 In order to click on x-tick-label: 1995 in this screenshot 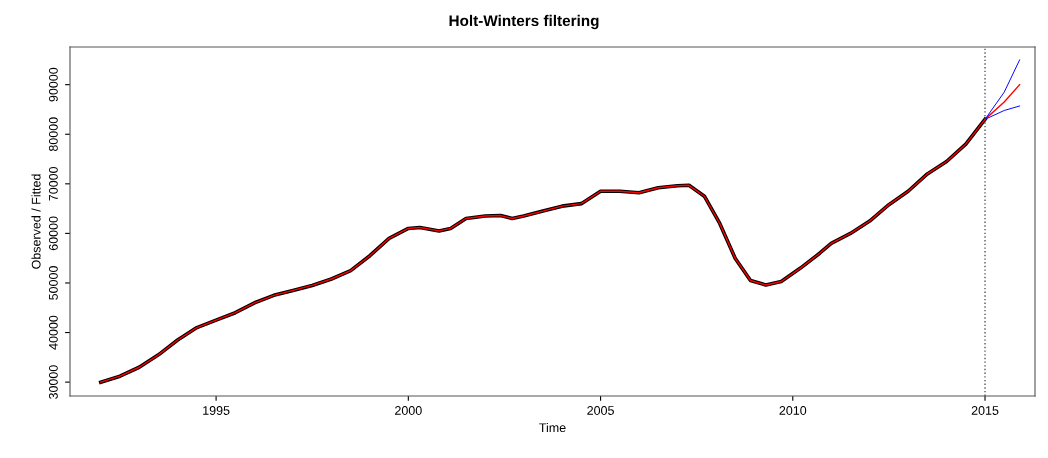, I will do `click(216, 410)`.